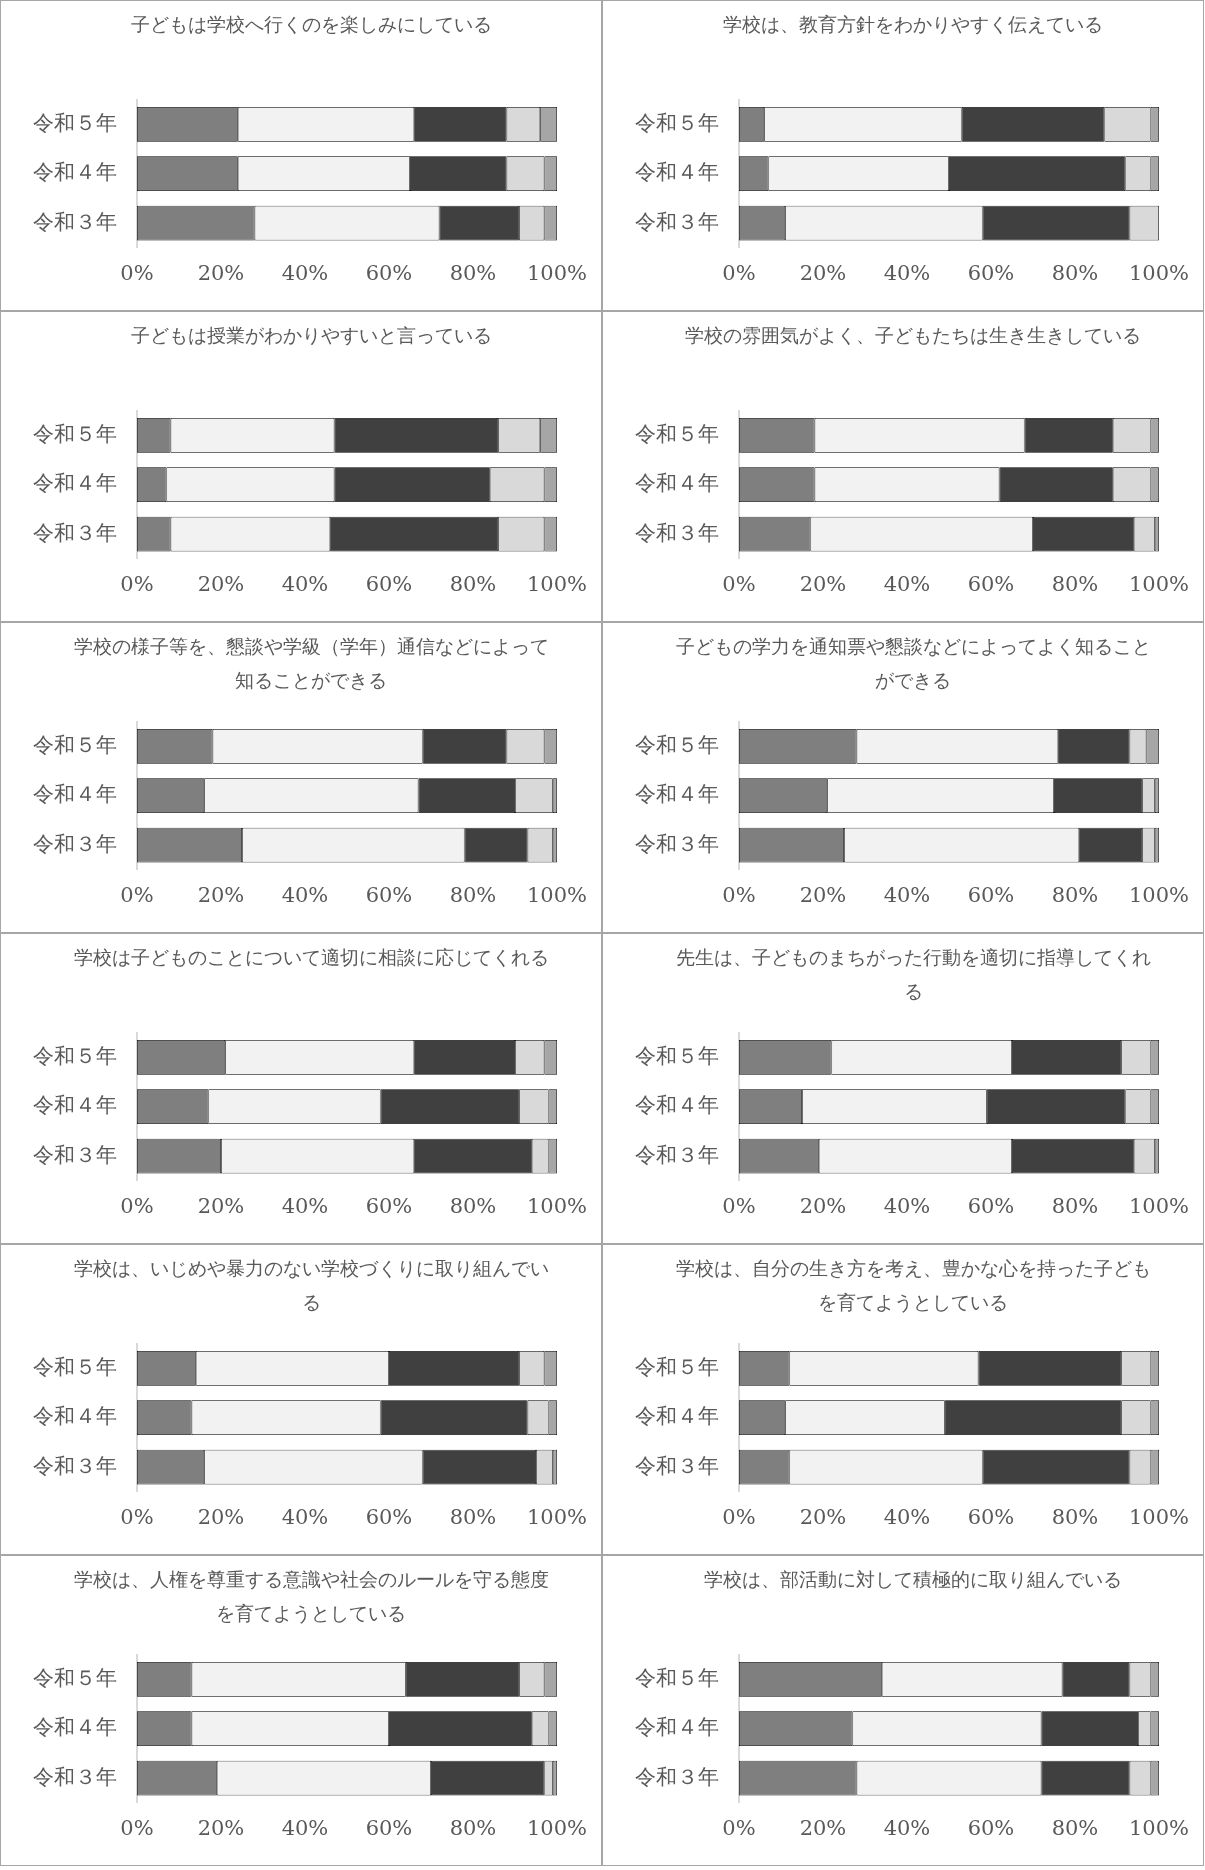 This screenshot has width=1205, height=1870. What do you see at coordinates (311, 24) in the screenshot?
I see `chart-title: 子どもは学校へ行くのを楽しみにしている` at bounding box center [311, 24].